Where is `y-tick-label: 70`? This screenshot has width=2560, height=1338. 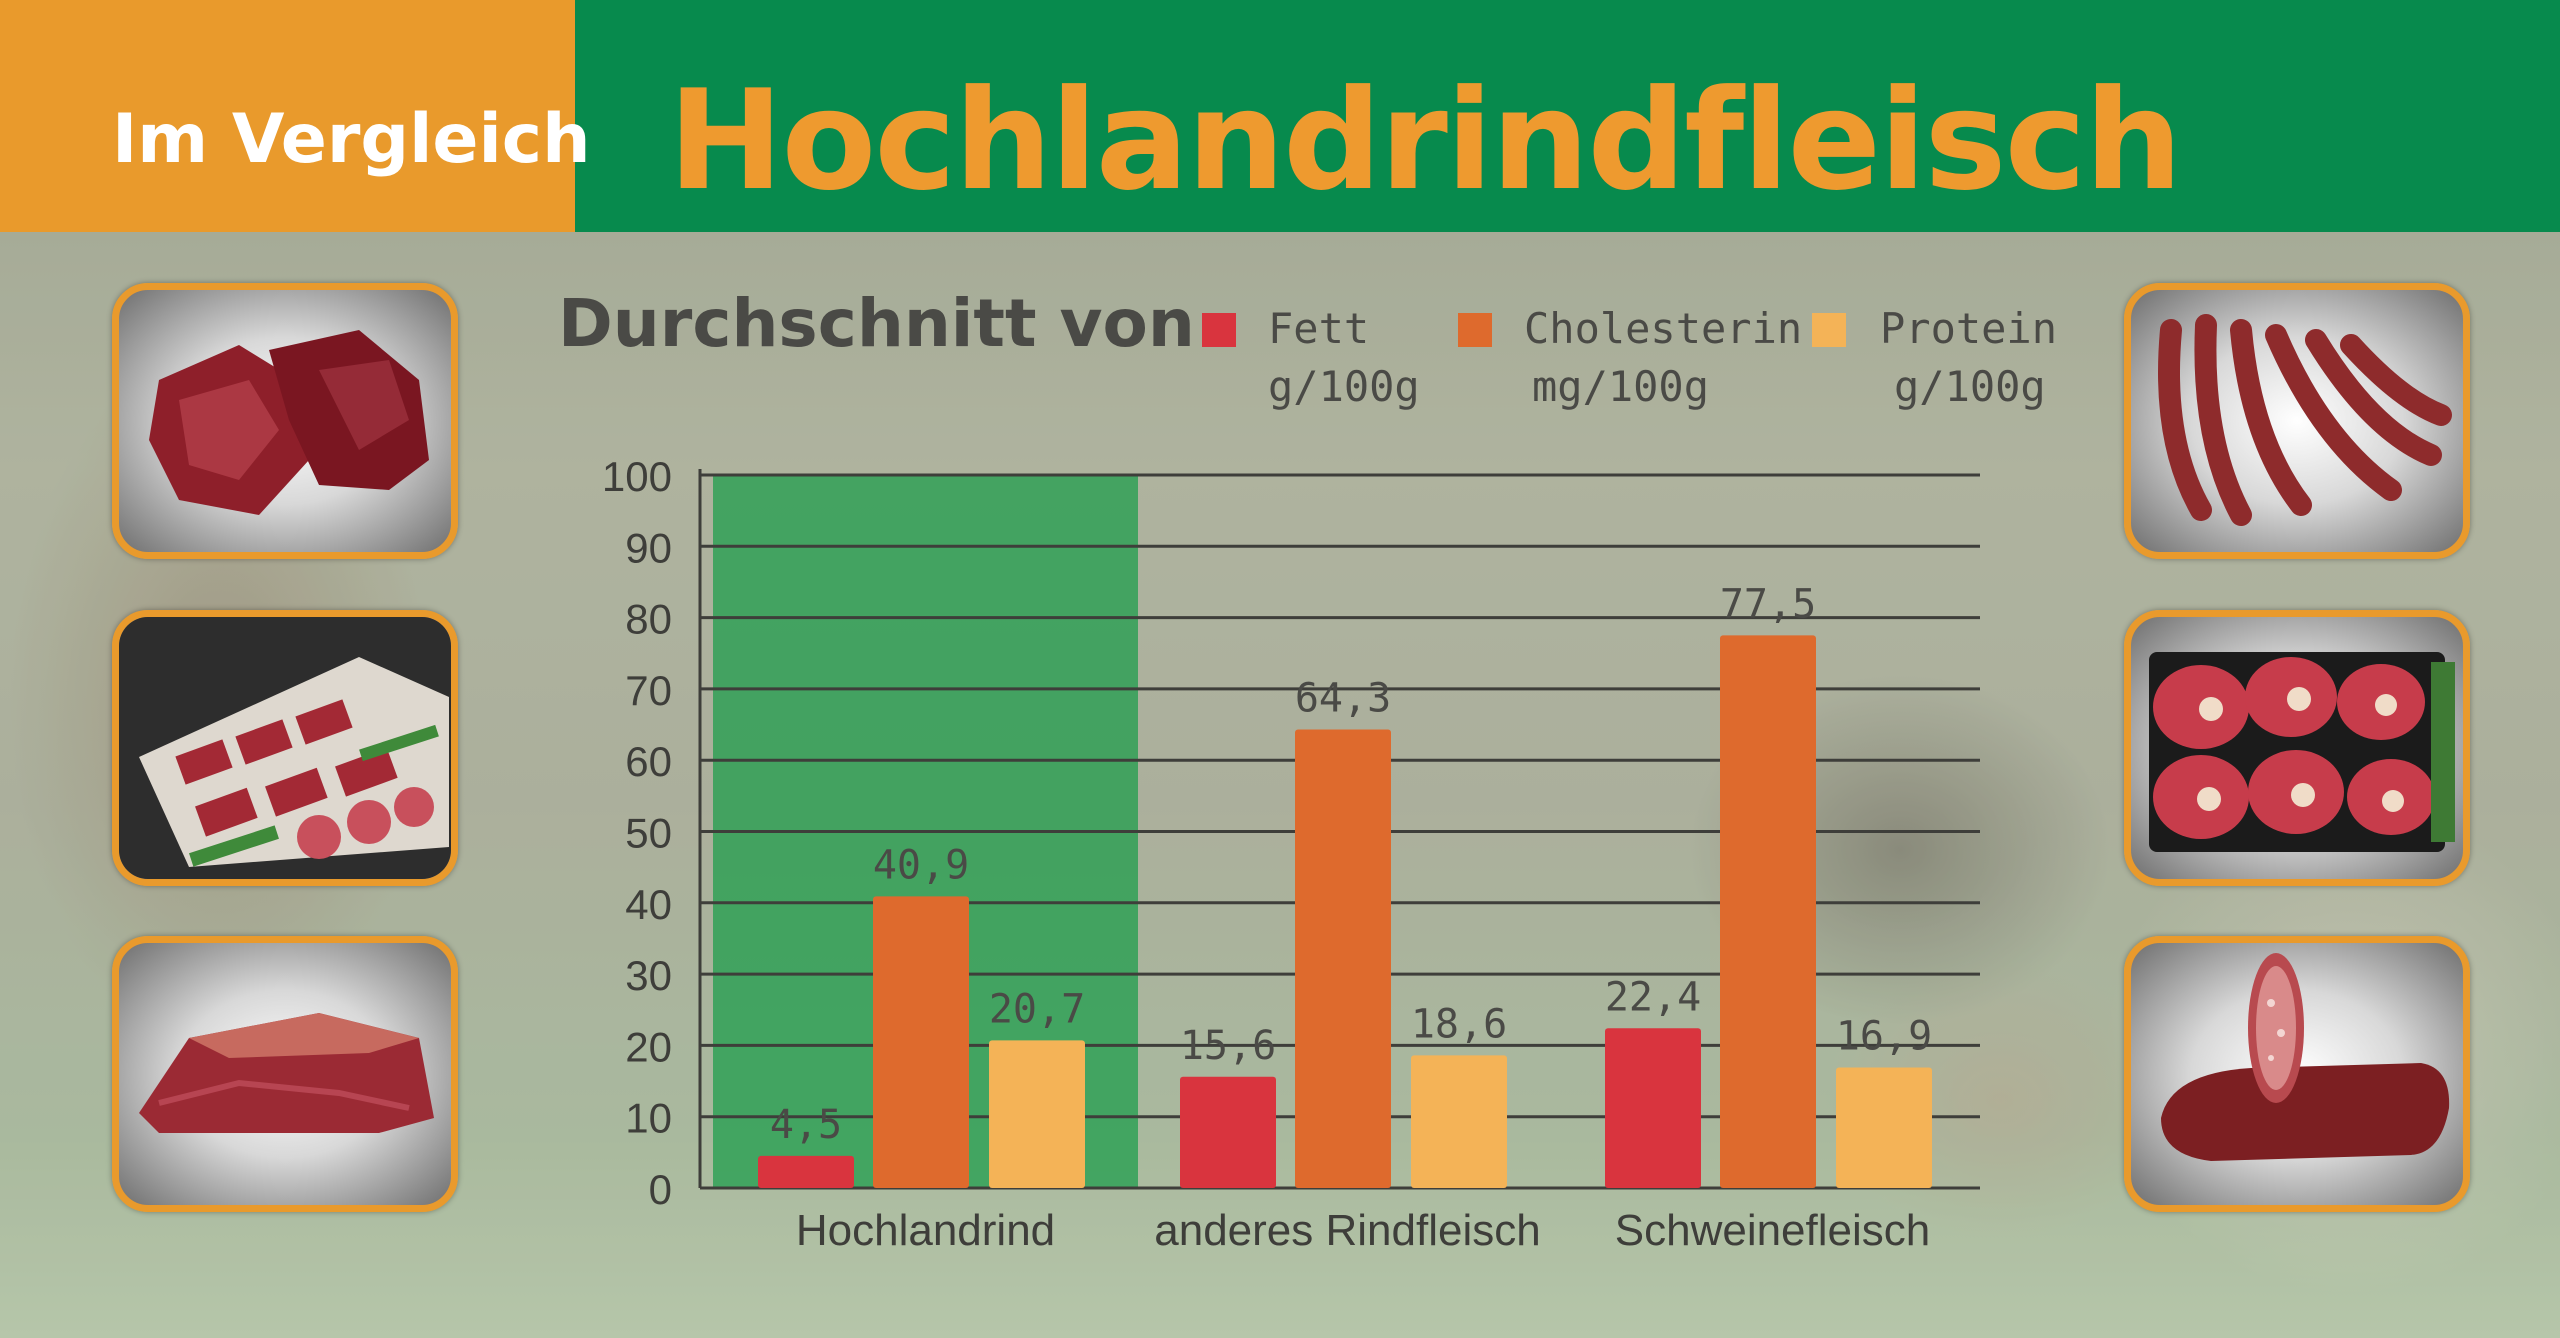
y-tick-label: 70 is located at coordinates (648, 690).